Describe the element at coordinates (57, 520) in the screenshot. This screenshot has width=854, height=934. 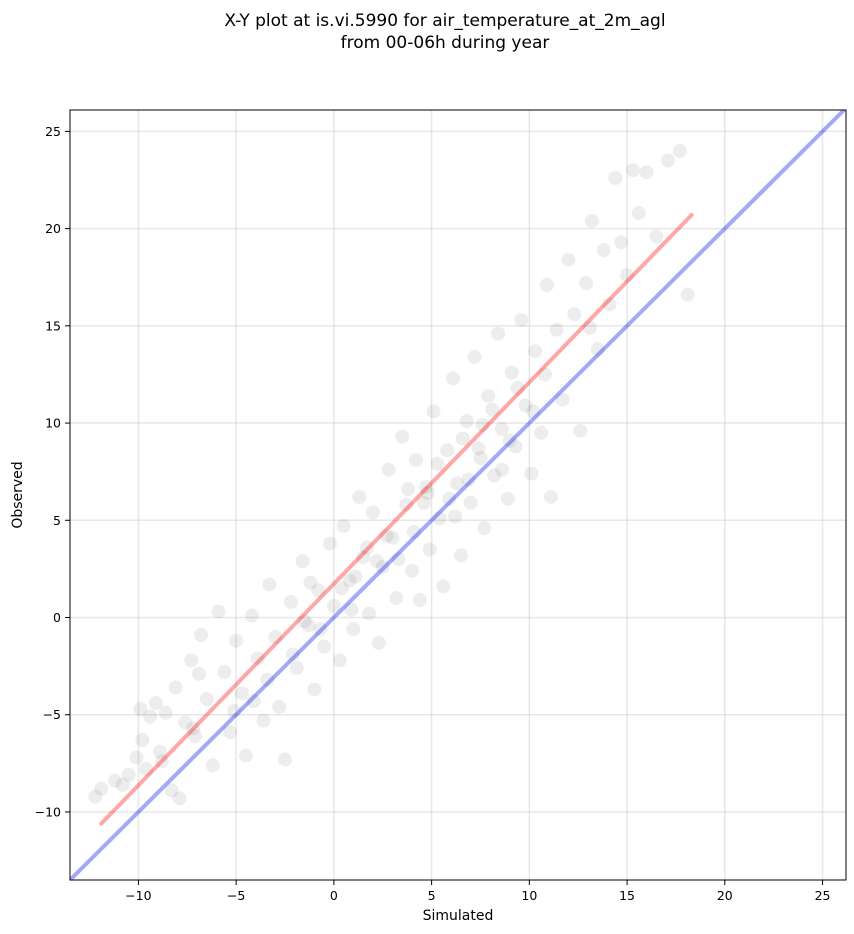
I see `y-tick-label-3: 5` at that location.